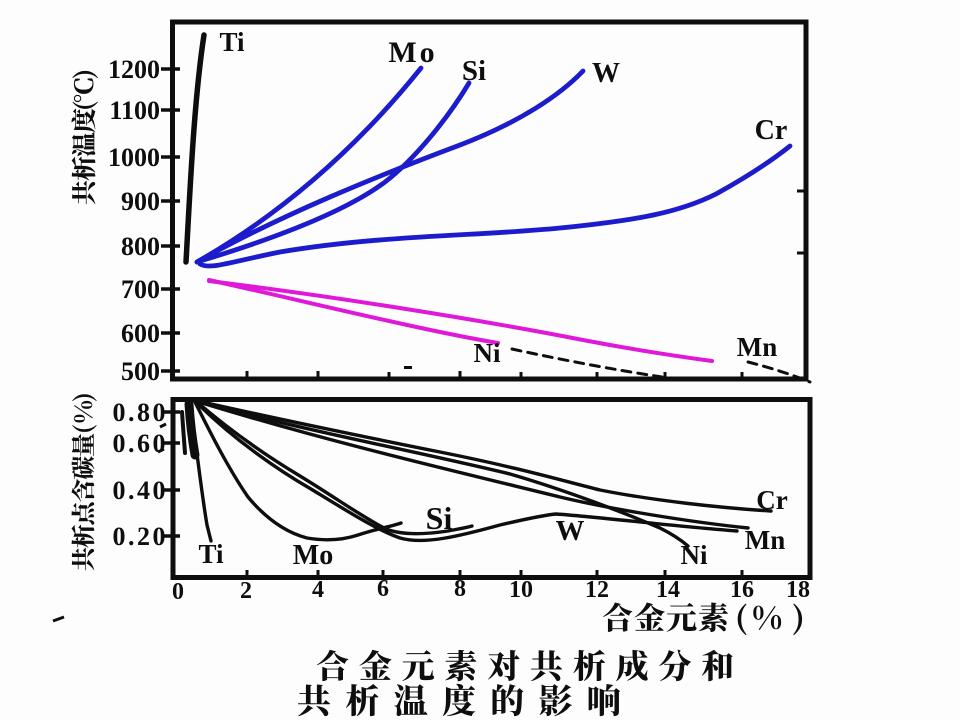  I want to click on svg-text: 0.80, so click(141, 412).